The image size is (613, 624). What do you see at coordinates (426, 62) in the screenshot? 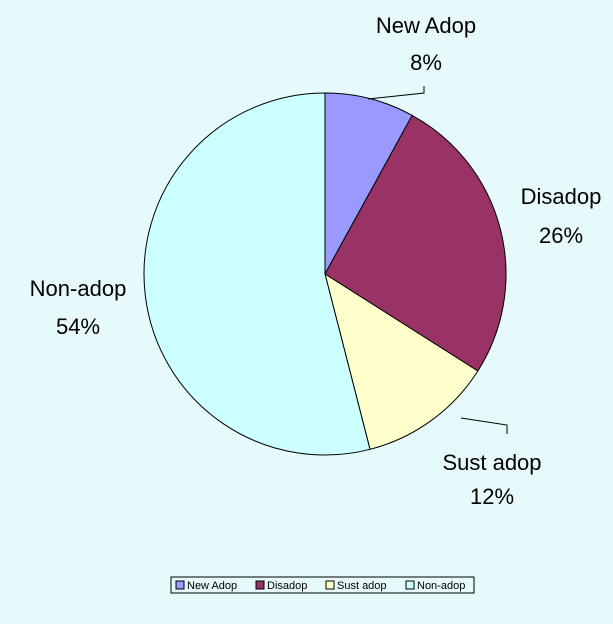
I see `slice-value-new-adop: 8%` at bounding box center [426, 62].